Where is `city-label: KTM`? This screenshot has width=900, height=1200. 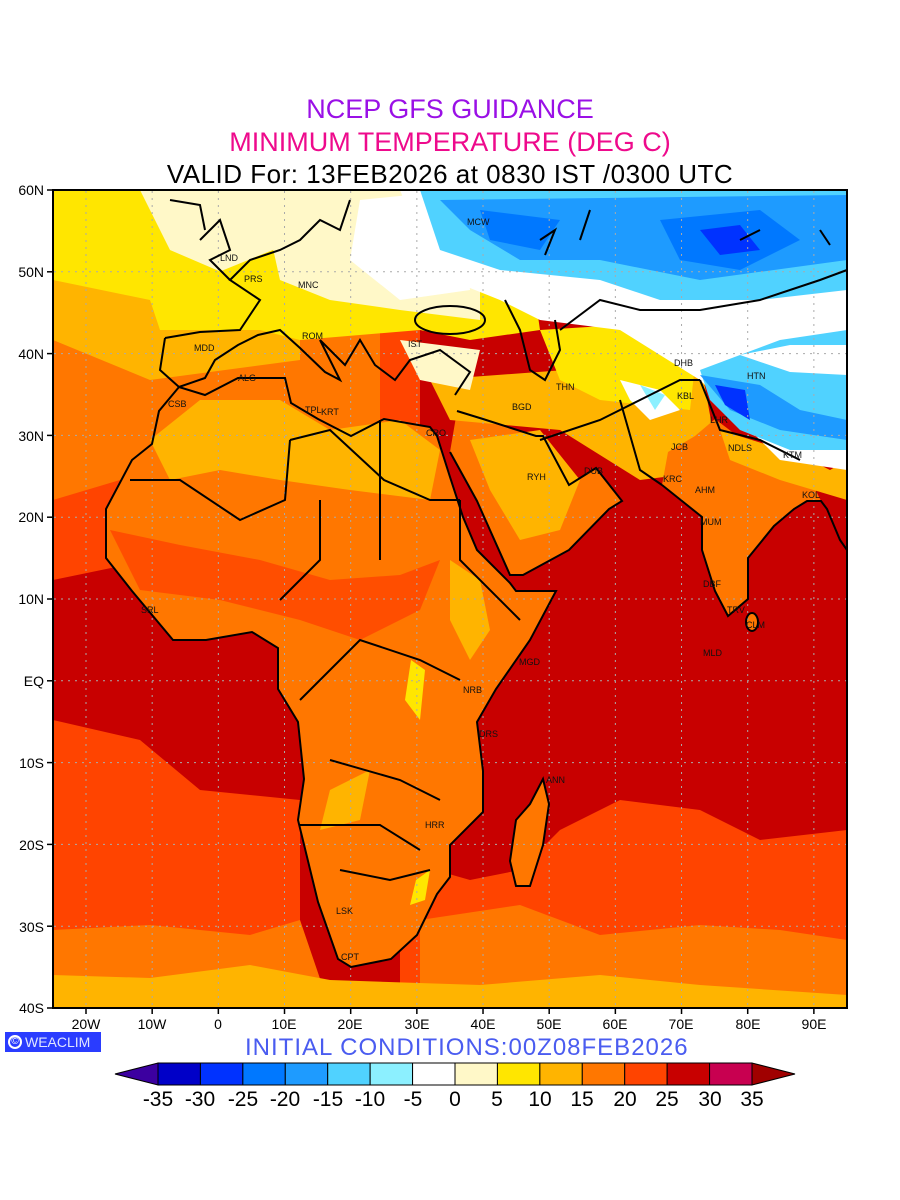 city-label: KTM is located at coordinates (792, 455).